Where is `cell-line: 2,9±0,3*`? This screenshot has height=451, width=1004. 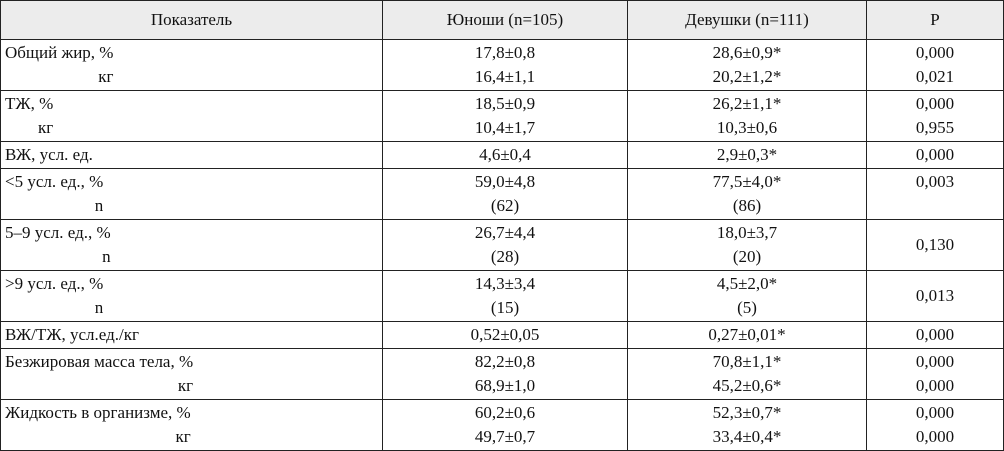 cell-line: 2,9±0,3* is located at coordinates (747, 154).